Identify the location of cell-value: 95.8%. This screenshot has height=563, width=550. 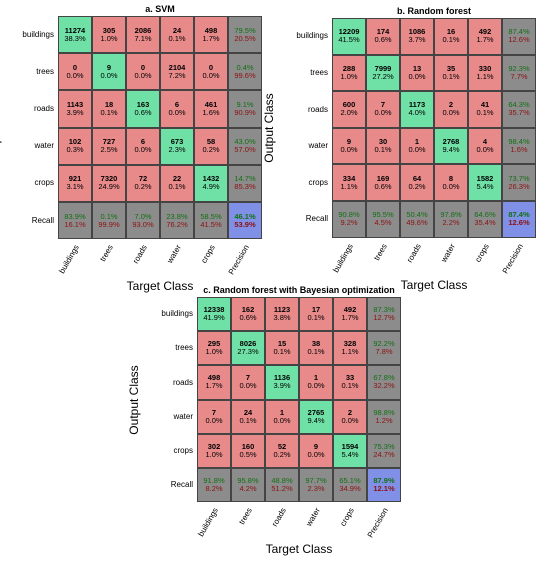
(248, 481).